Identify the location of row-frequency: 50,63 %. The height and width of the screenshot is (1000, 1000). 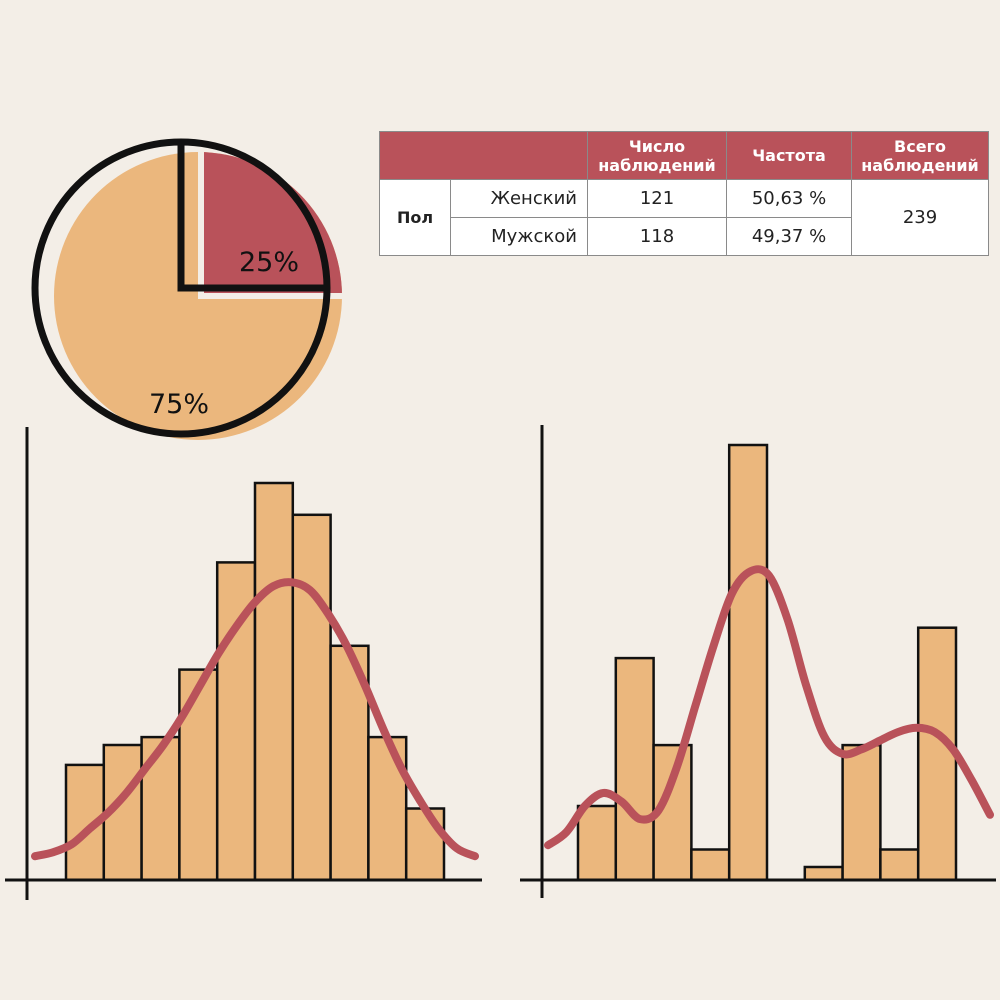
(789, 198).